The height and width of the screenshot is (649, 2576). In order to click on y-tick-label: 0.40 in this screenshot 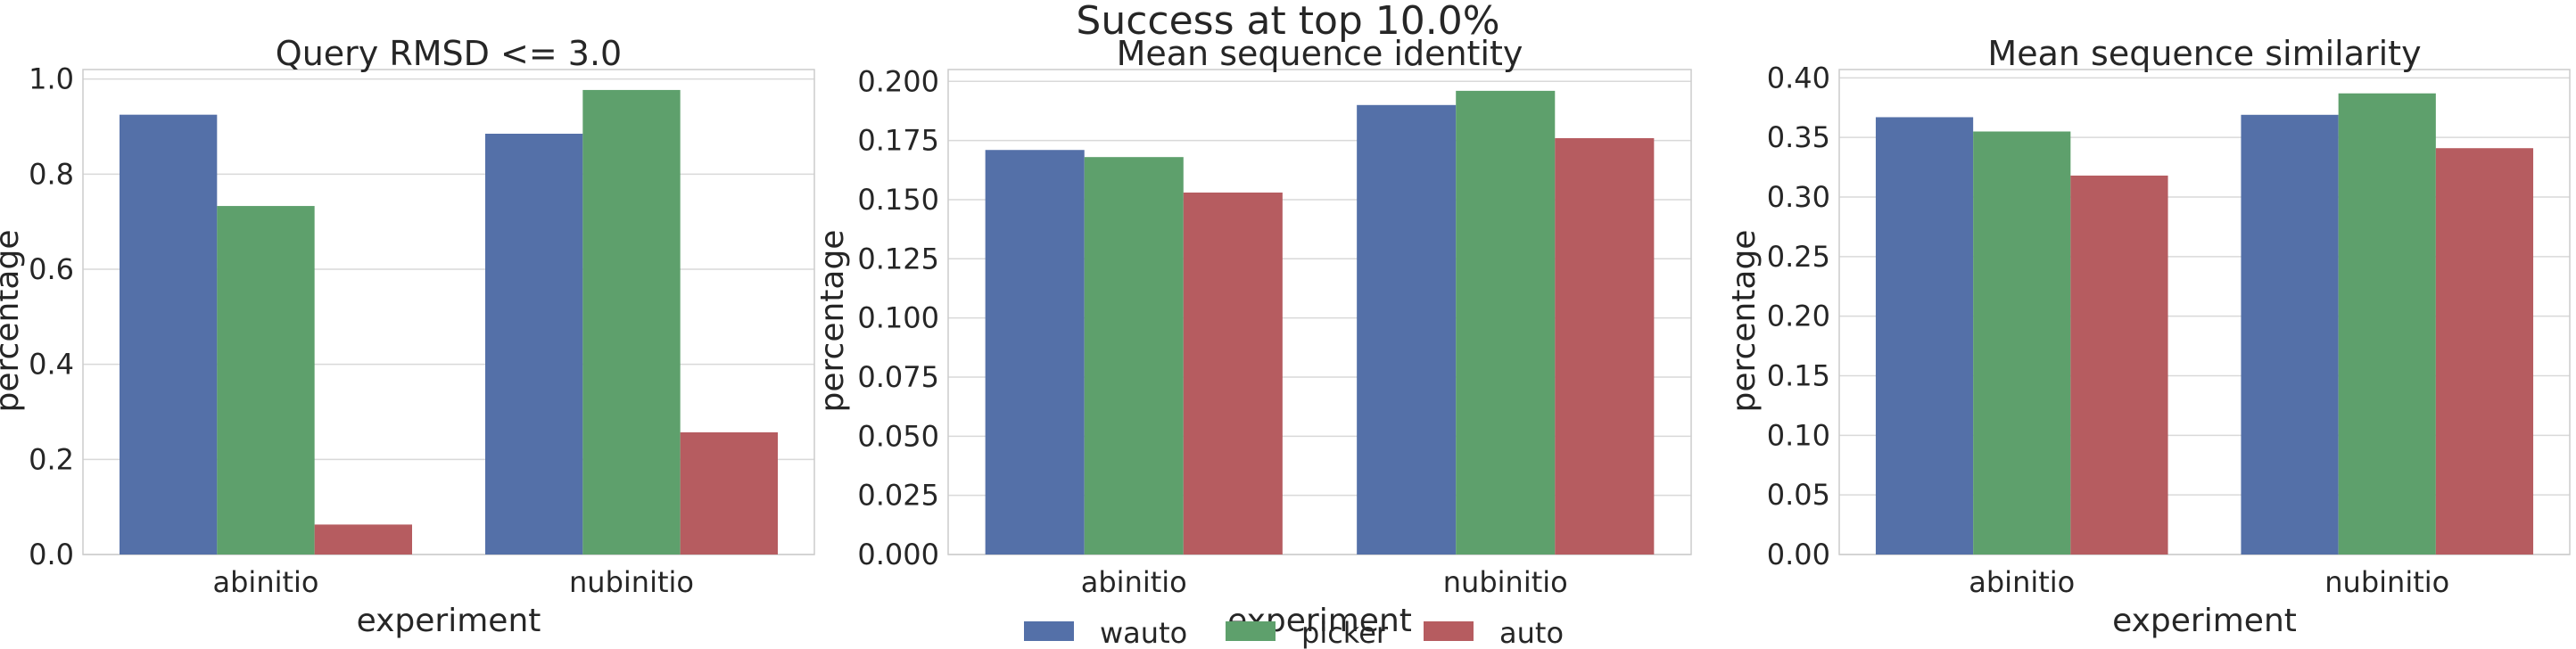, I will do `click(1799, 78)`.